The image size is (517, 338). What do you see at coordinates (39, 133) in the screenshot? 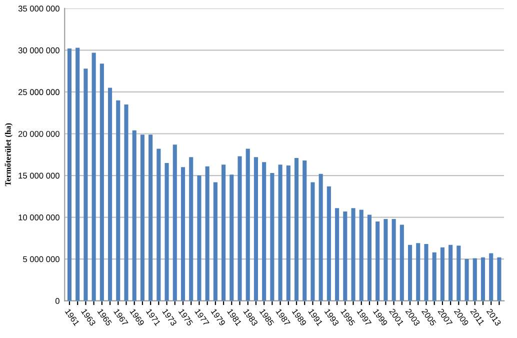
I see `y-tick-label: 20 000 000` at bounding box center [39, 133].